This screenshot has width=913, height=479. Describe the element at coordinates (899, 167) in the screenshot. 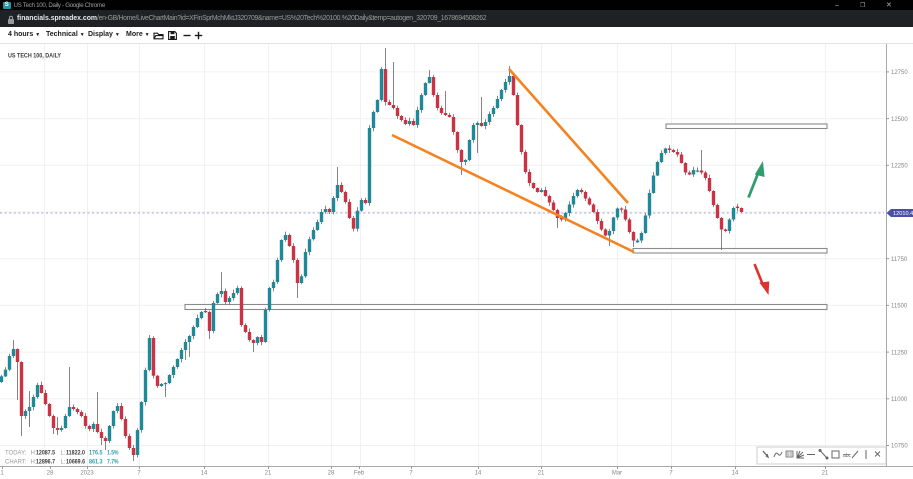

I see `svg-text: 12250` at that location.